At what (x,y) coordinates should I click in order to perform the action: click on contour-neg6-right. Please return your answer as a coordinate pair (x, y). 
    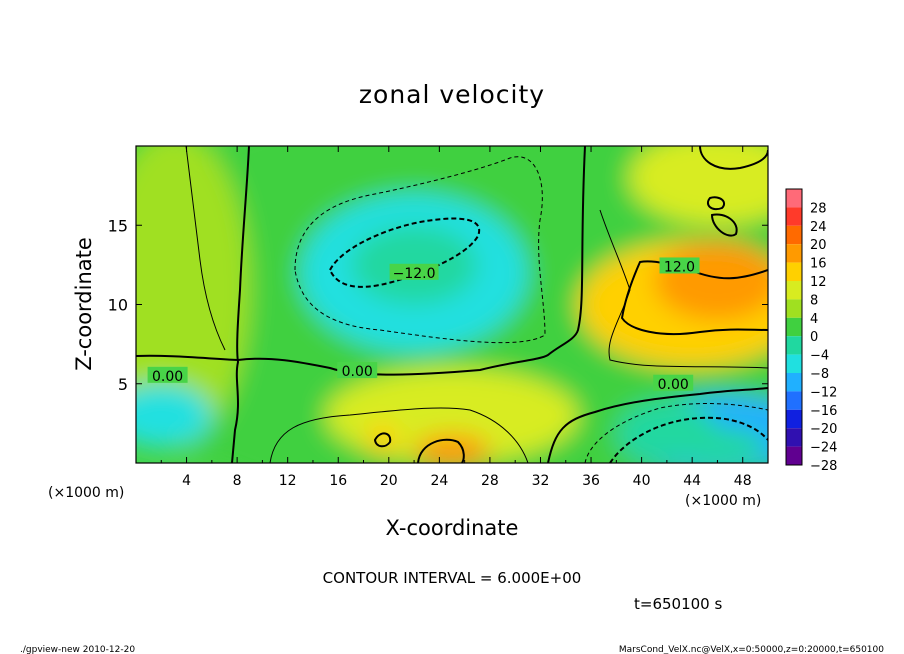
    Looking at the image, I should click on (676, 433).